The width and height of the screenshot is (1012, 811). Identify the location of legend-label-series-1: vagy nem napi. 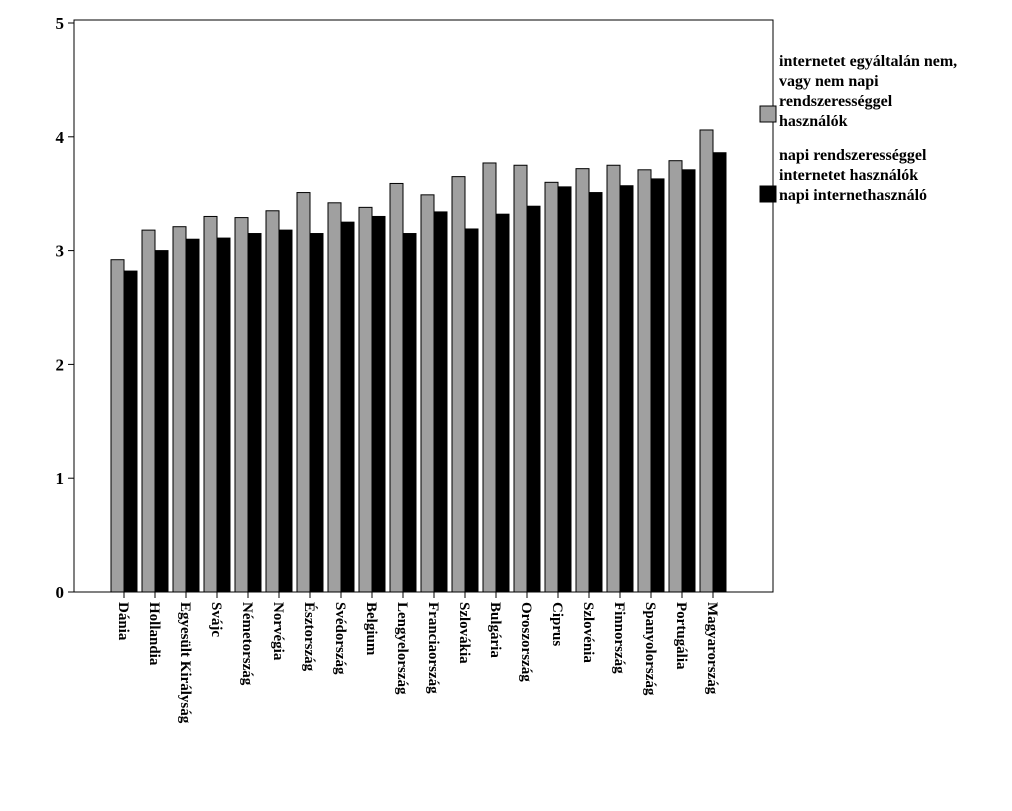
(829, 81).